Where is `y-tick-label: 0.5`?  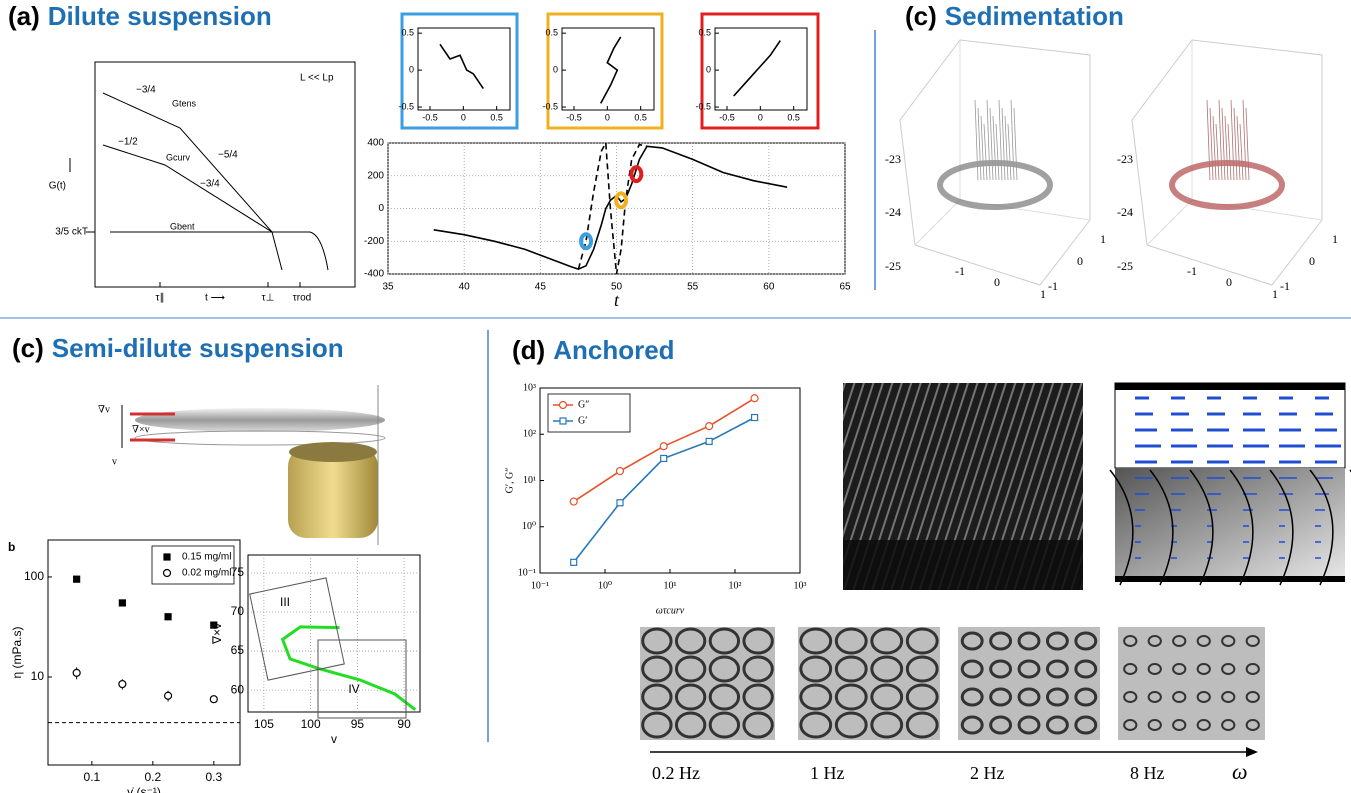 y-tick-label: 0.5 is located at coordinates (551, 33).